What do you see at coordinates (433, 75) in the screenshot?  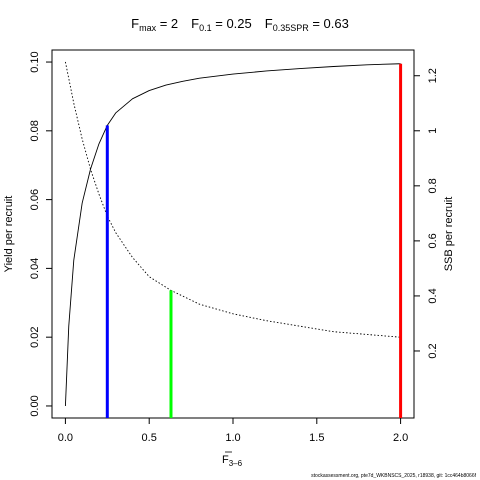 I see `y-right-tick-label: 1.2` at bounding box center [433, 75].